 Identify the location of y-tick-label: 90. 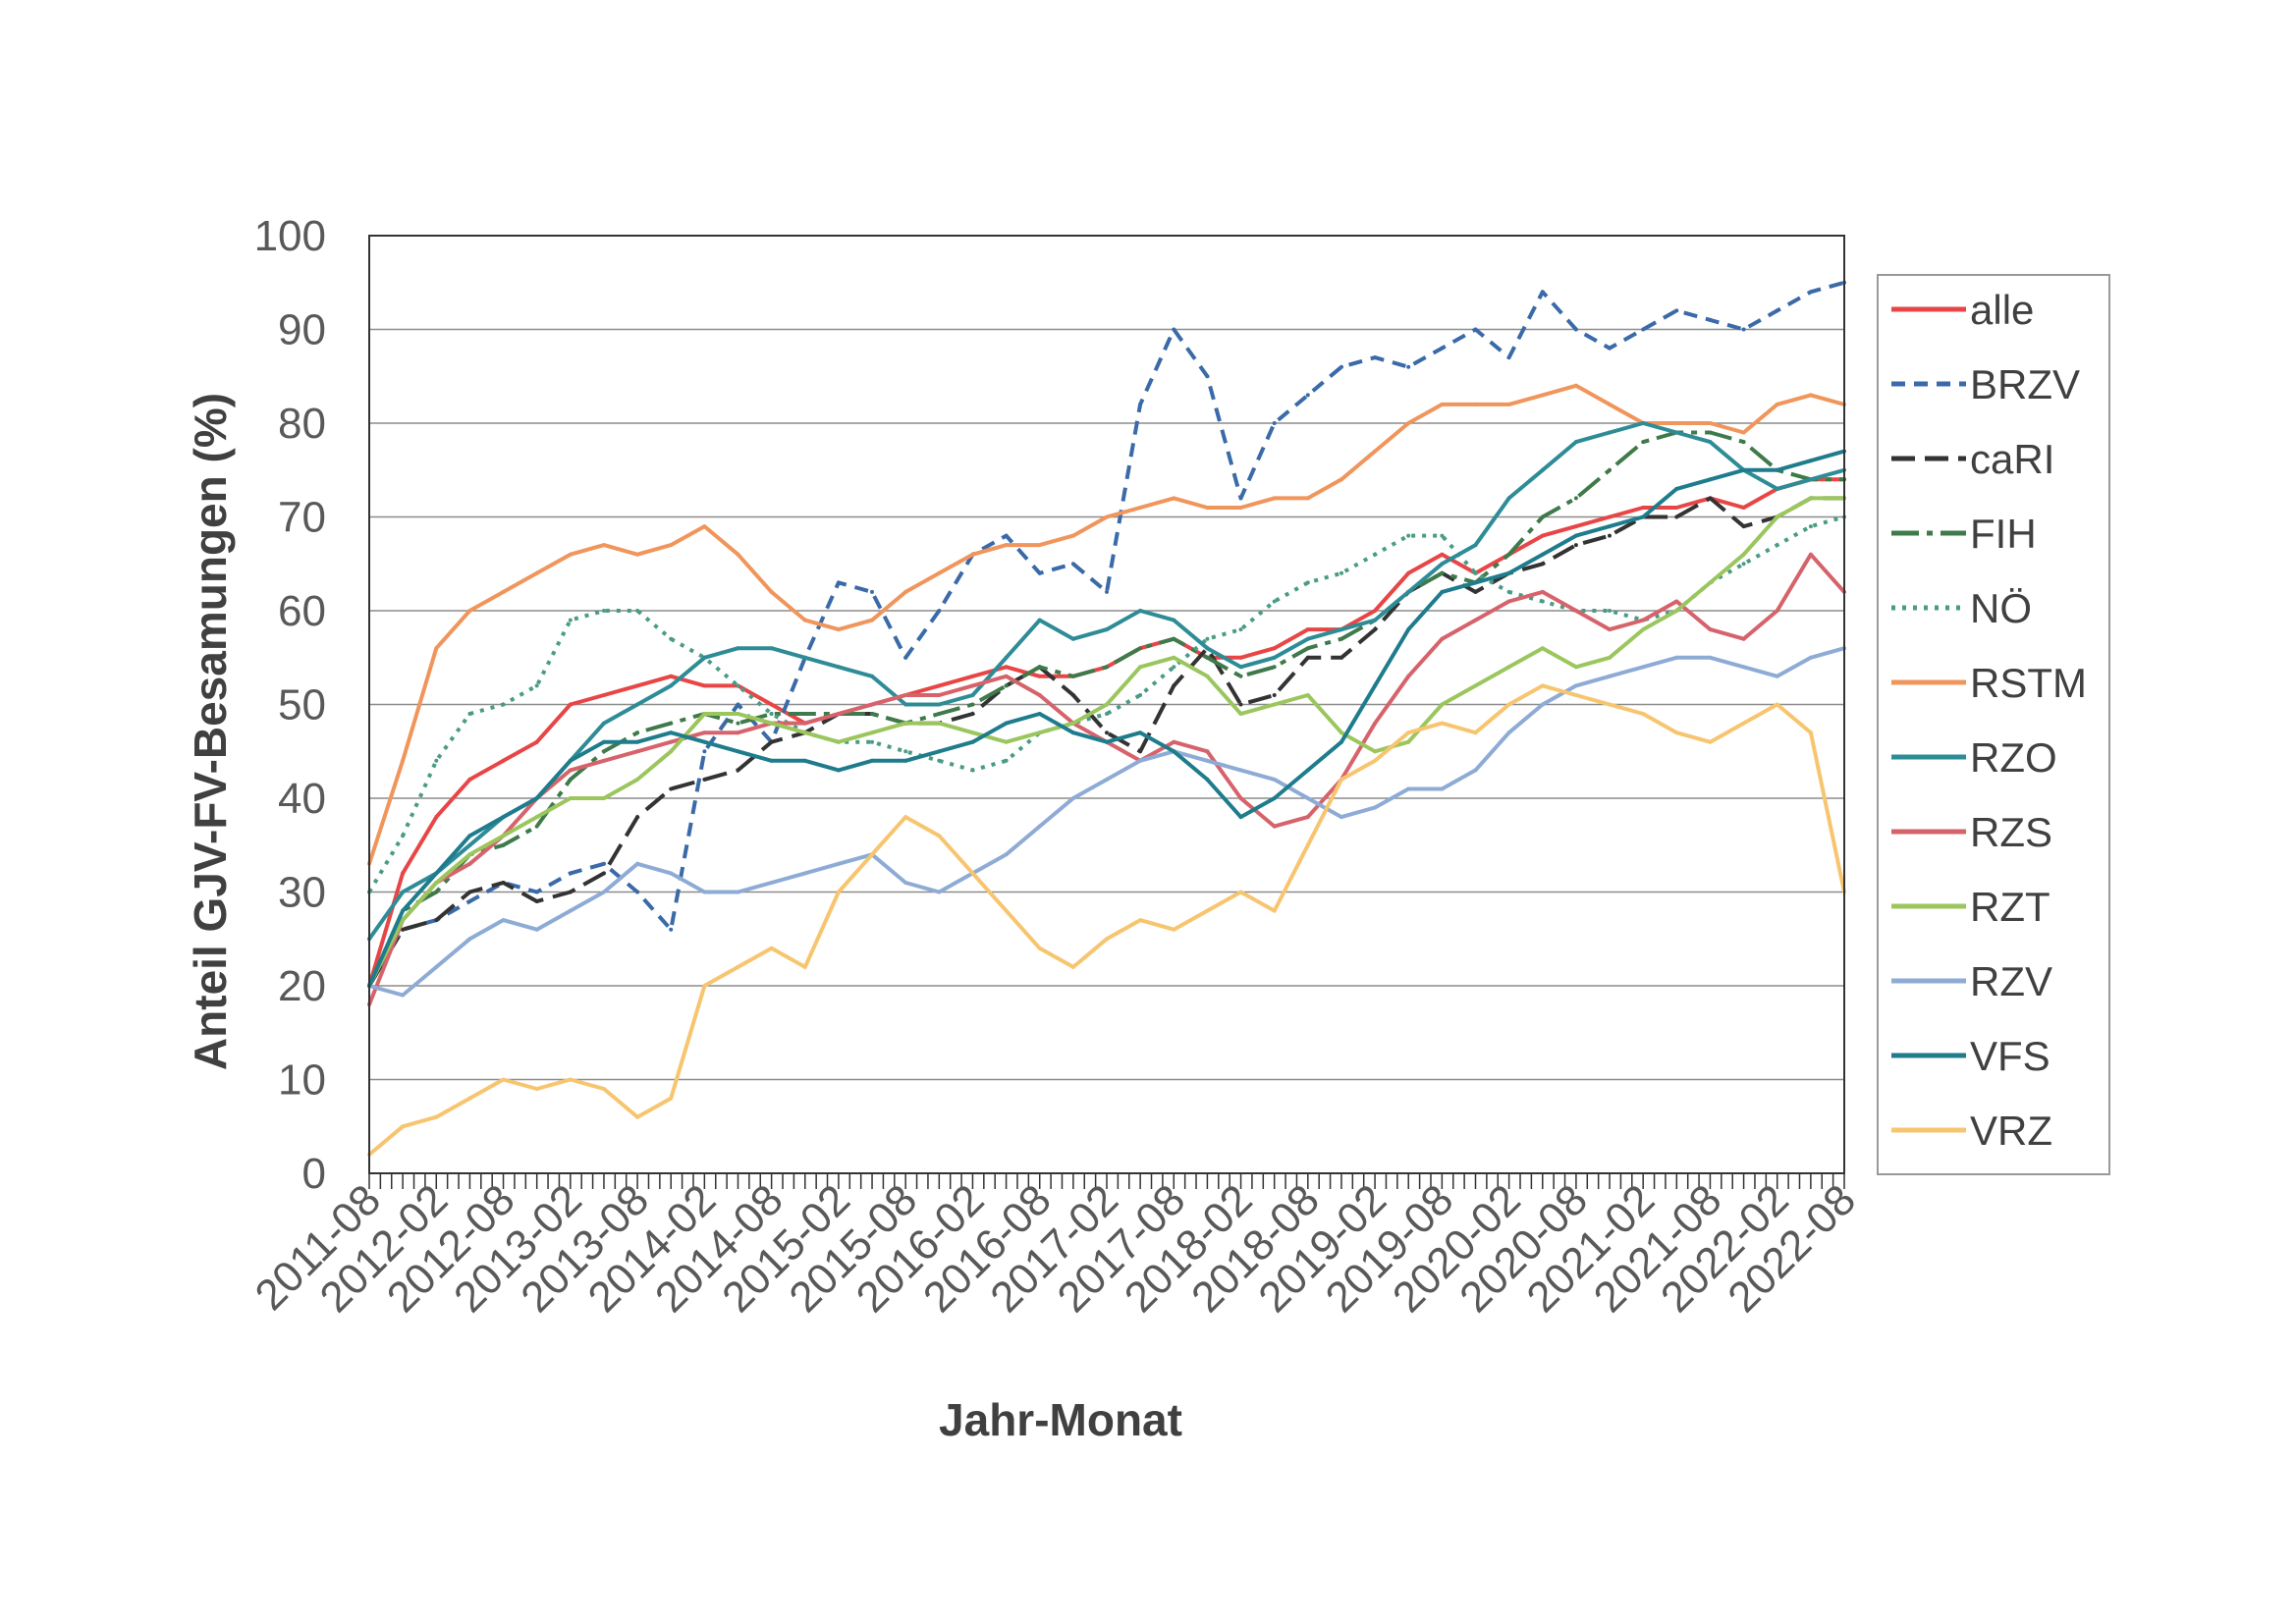
(302, 330).